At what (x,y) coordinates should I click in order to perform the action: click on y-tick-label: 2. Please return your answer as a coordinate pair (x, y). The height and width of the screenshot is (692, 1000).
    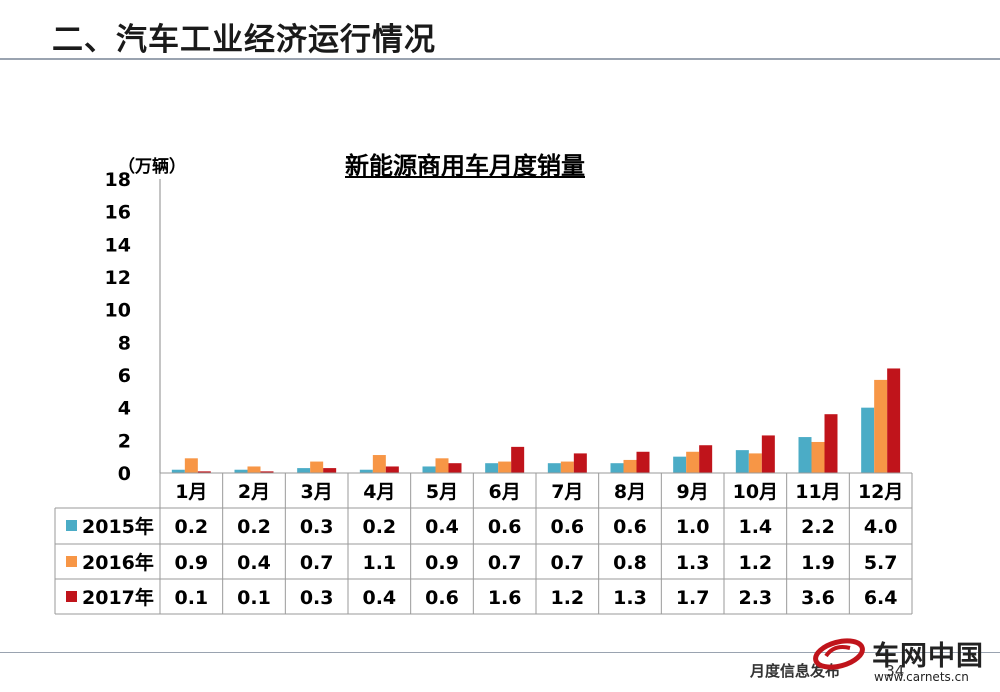
    Looking at the image, I should click on (124, 441).